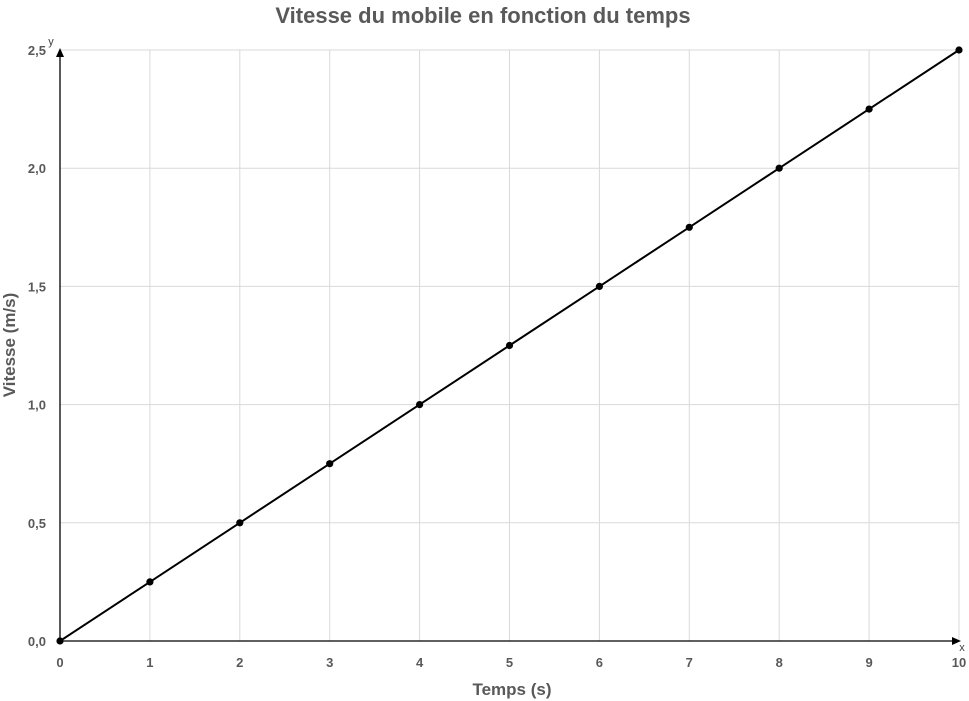  What do you see at coordinates (599, 662) in the screenshot?
I see `x-tick-label-6: 6` at bounding box center [599, 662].